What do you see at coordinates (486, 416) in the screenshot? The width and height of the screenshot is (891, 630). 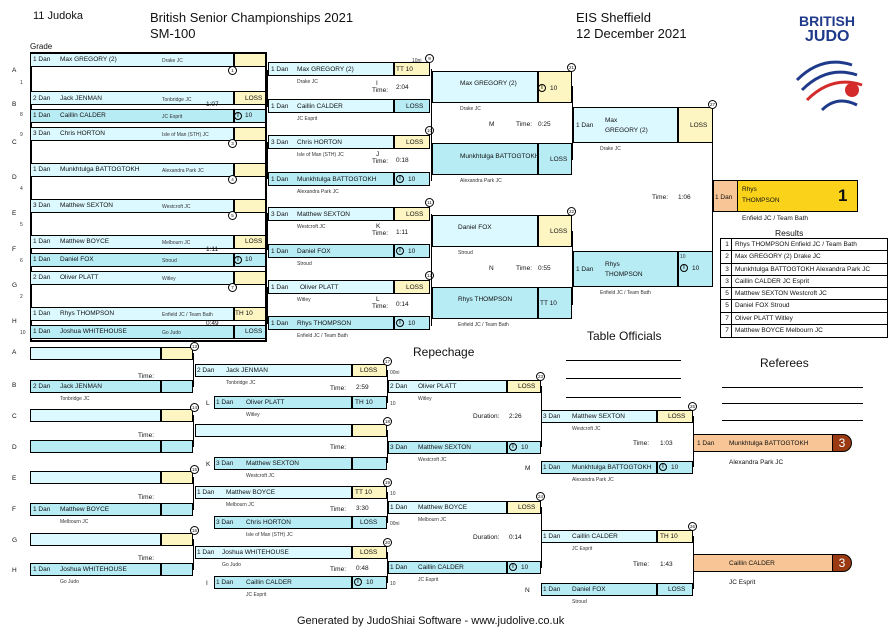 I see `duration-label: Duration:` at bounding box center [486, 416].